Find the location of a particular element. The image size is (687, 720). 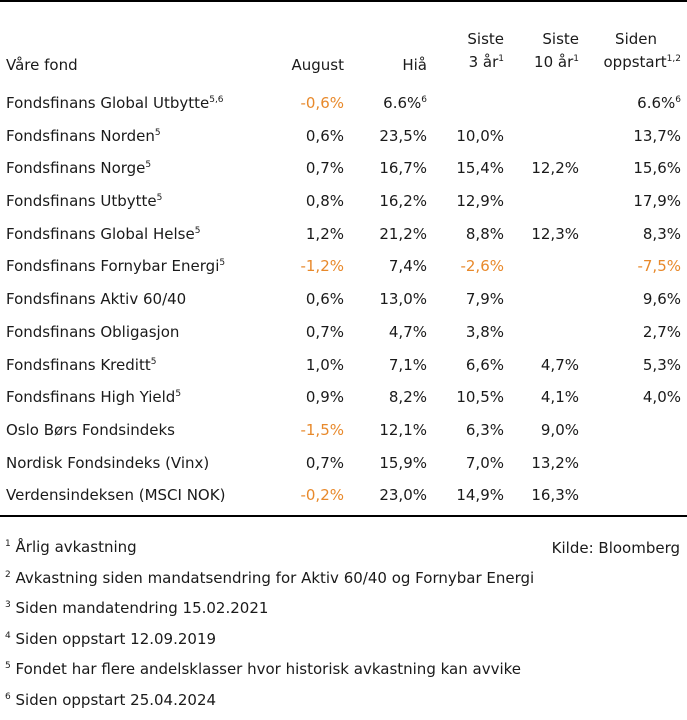

fund-name: Nordisk Fondsindeks (Vinx) is located at coordinates (107, 463).